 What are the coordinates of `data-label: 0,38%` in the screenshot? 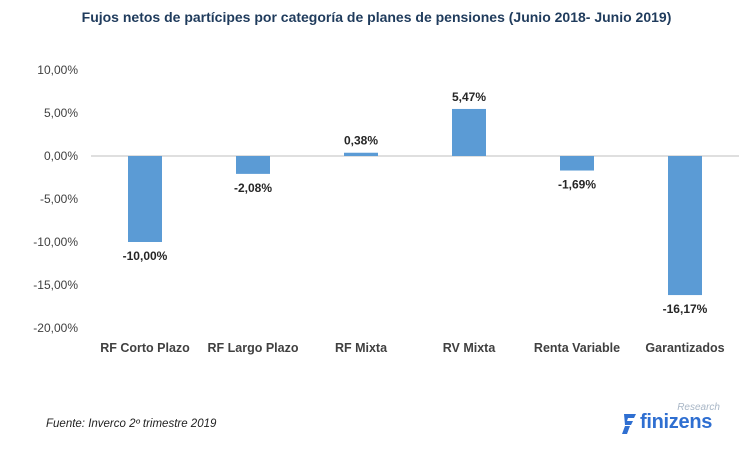 It's located at (361, 141).